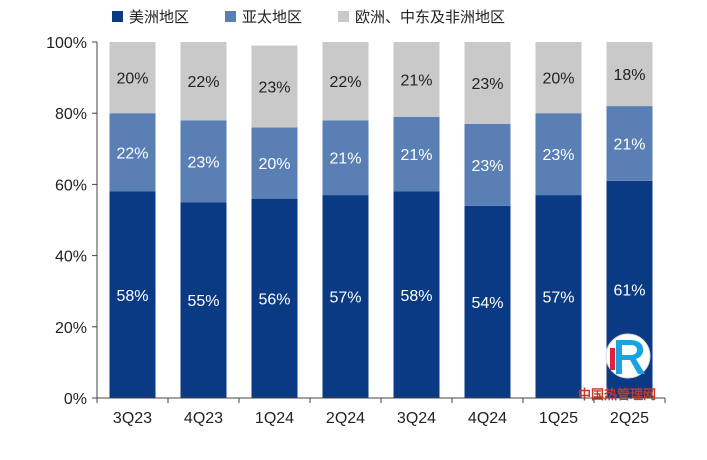 The width and height of the screenshot is (707, 460). I want to click on legend: 美洲地区 亚太地区 欧洲、中东及非洲地区, so click(326, 16).